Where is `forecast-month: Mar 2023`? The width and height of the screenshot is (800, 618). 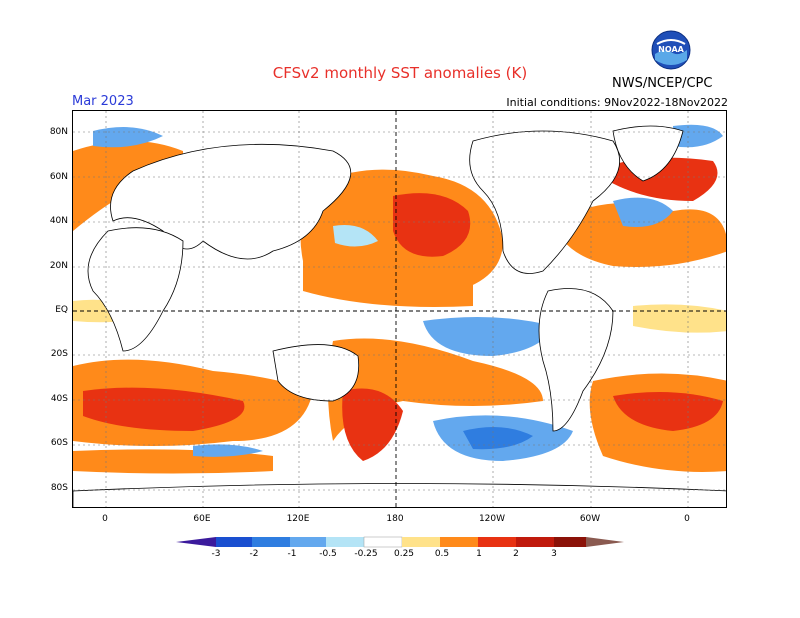 forecast-month: Mar 2023 is located at coordinates (103, 101).